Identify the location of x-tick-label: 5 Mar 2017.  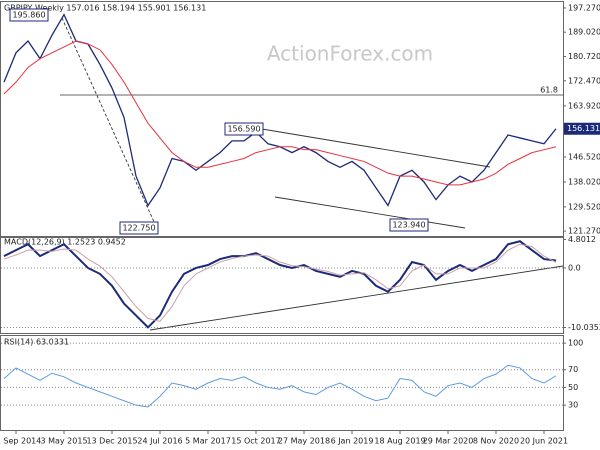
(208, 441).